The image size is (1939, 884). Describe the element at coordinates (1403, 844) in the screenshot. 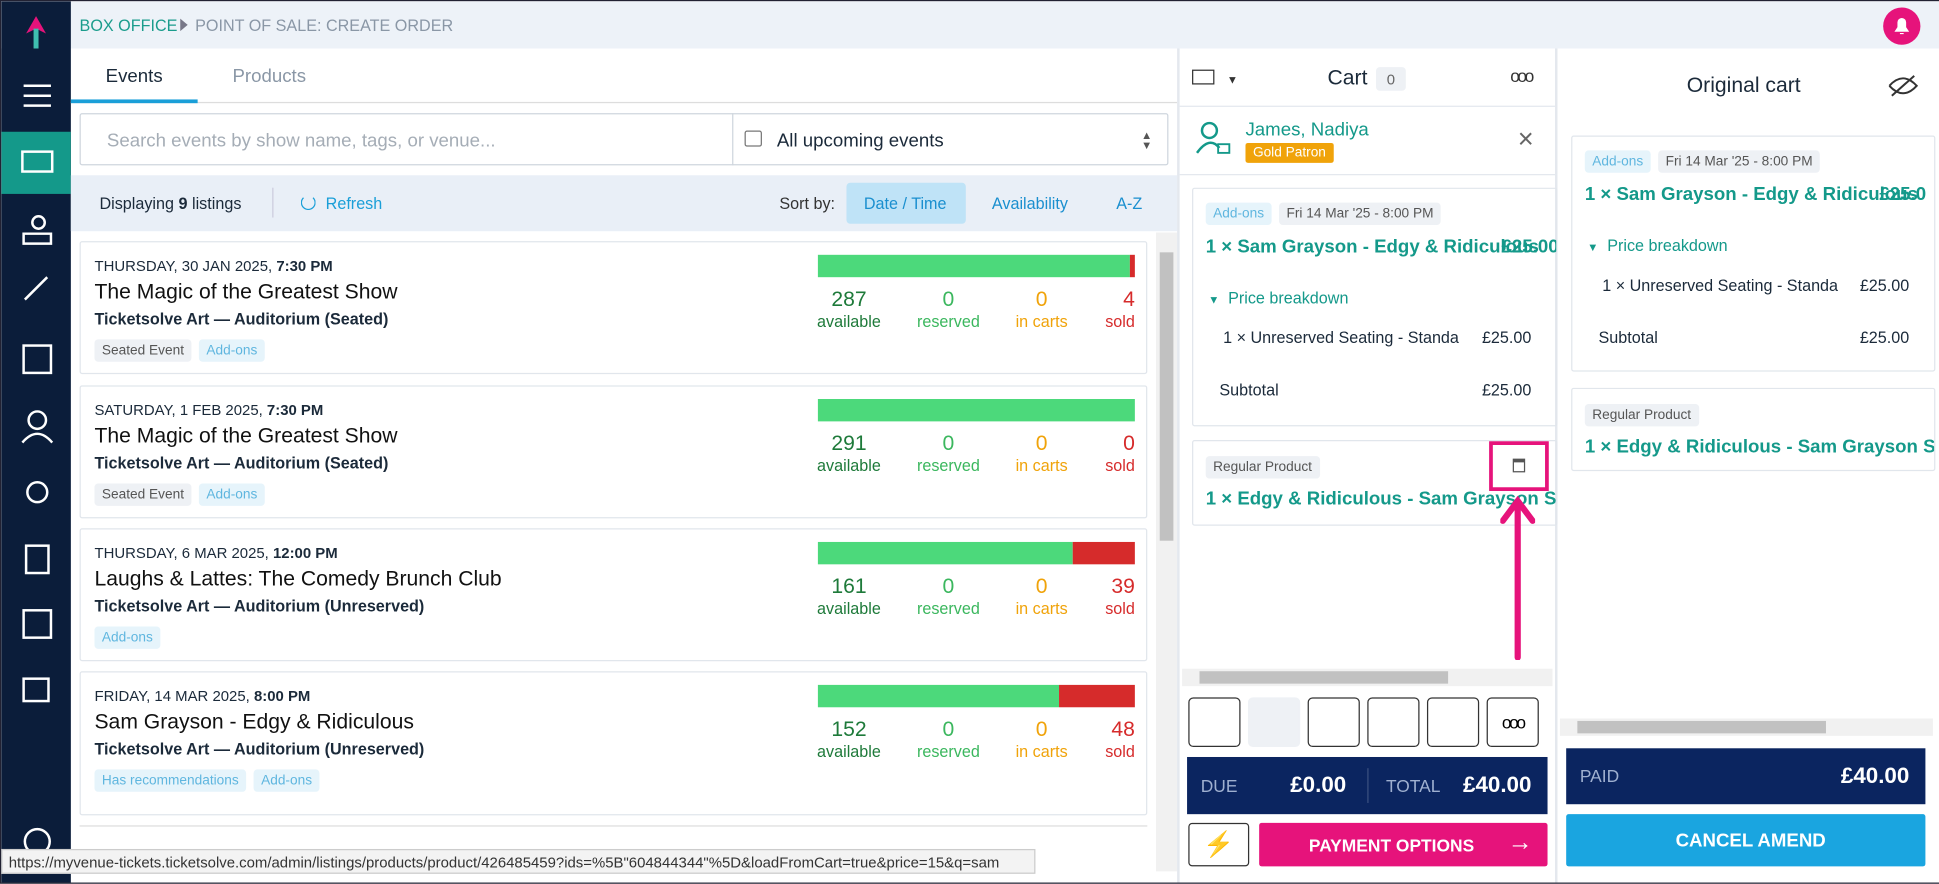

I see `payment-button` at that location.